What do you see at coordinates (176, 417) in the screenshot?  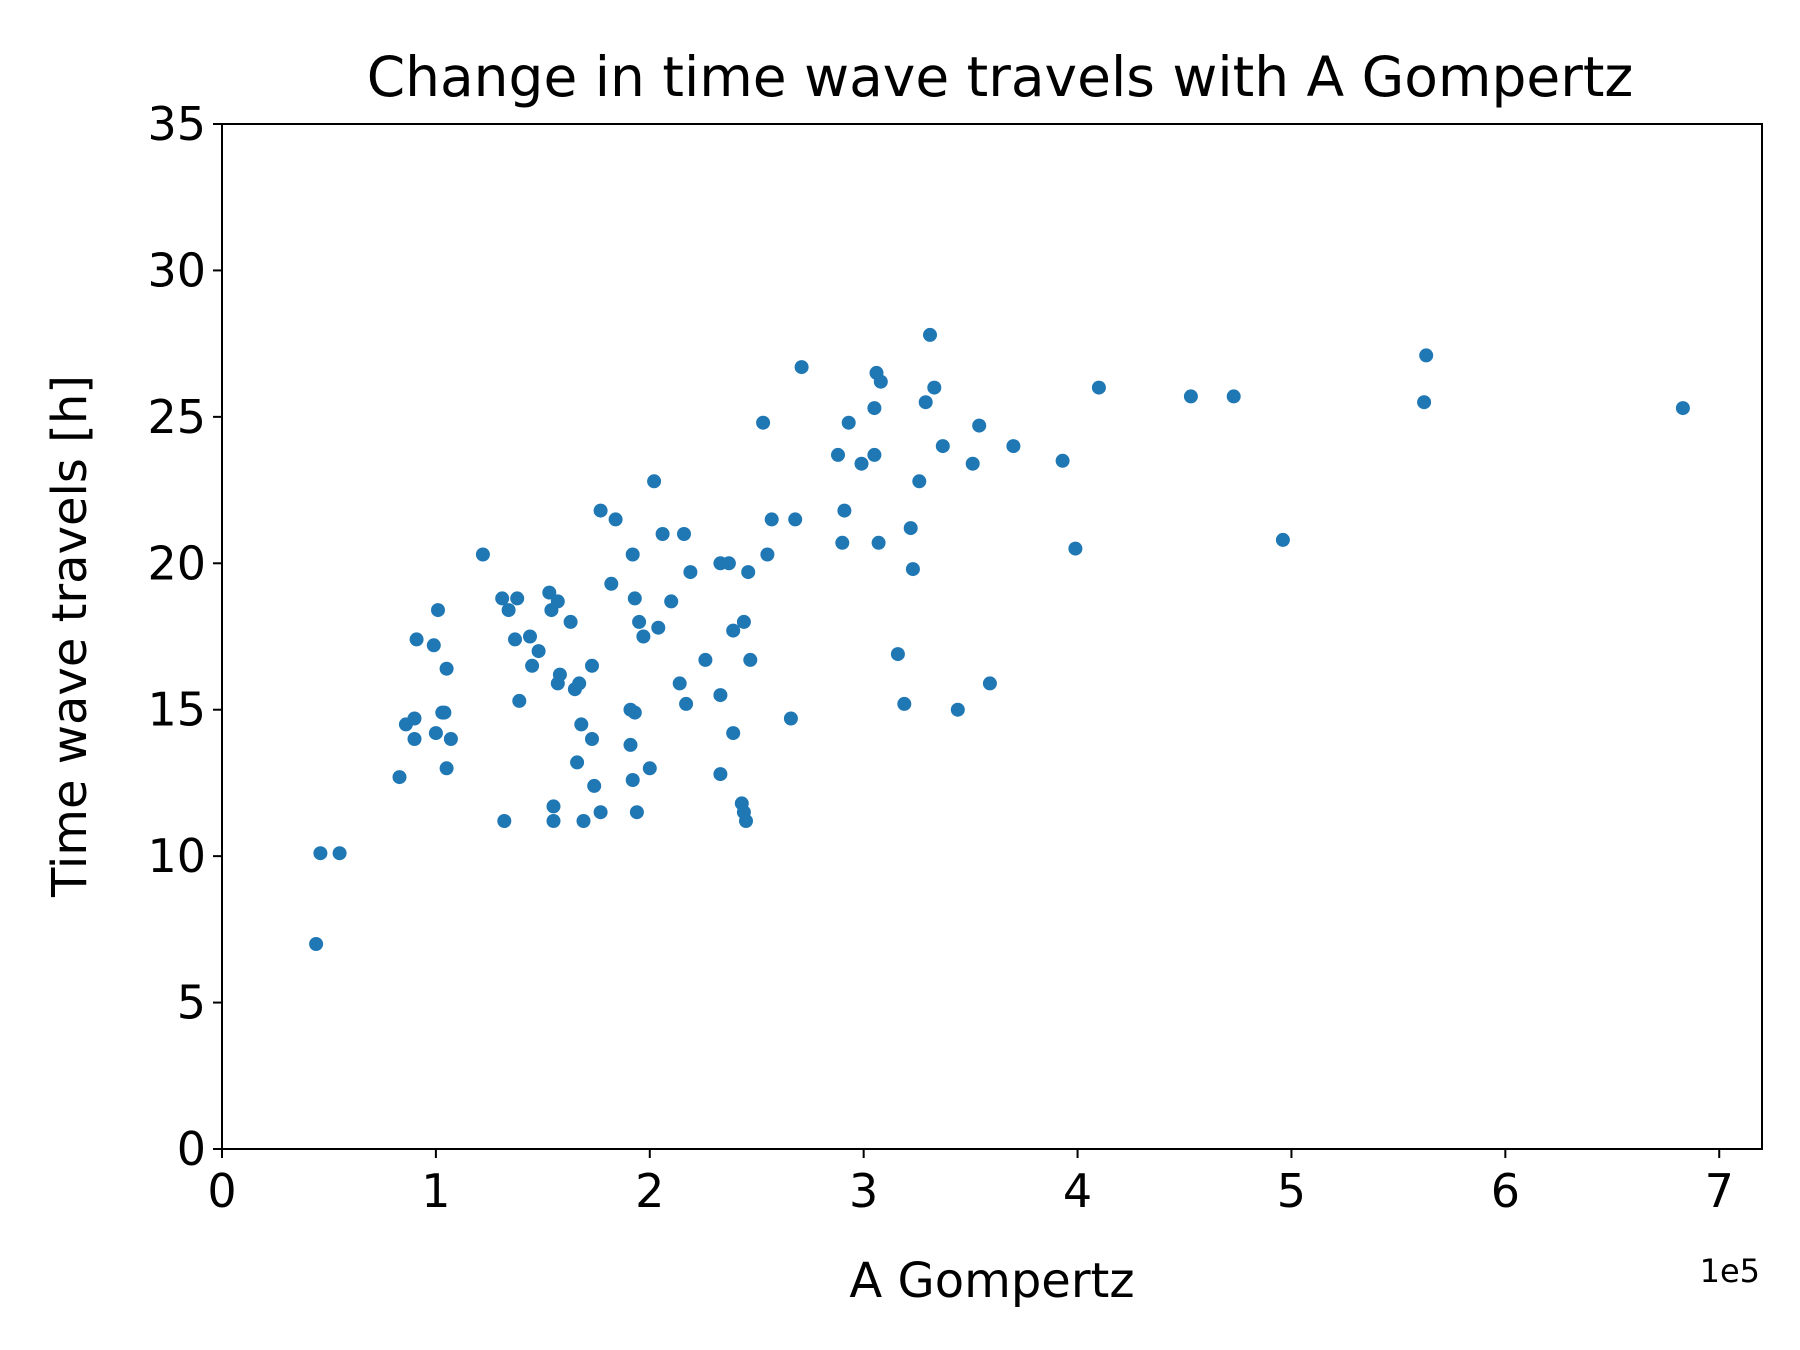 I see `y-tick-label: 25` at bounding box center [176, 417].